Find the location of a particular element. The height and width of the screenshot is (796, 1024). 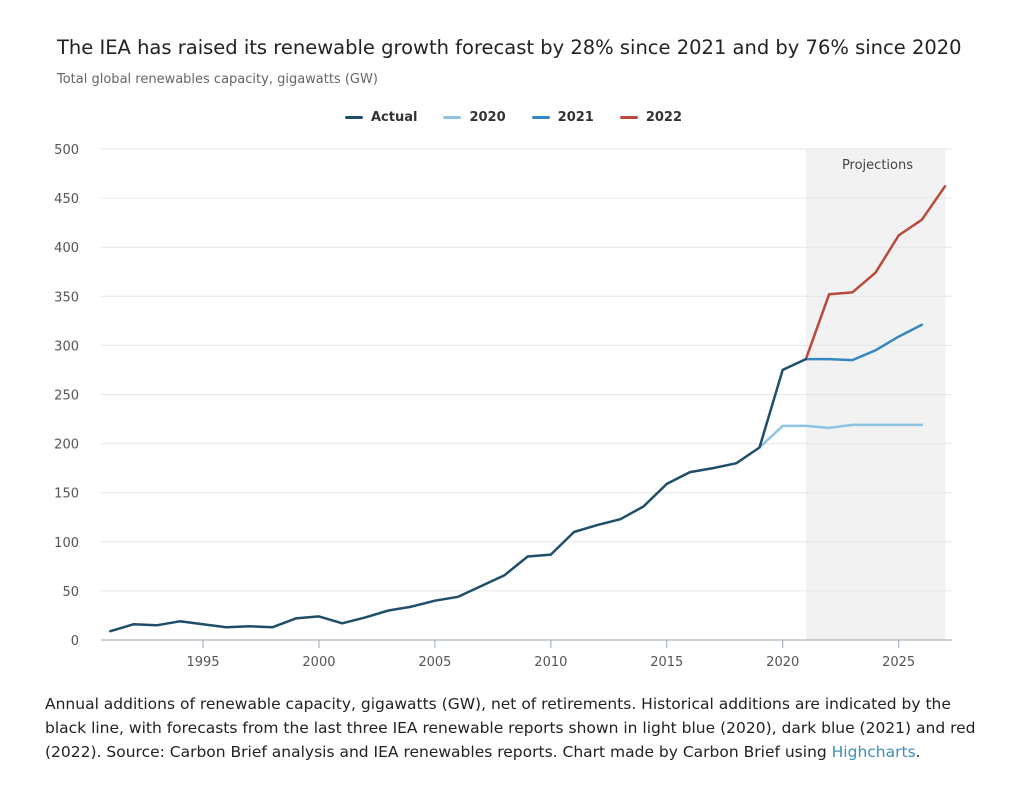

y-tick-label-200: 200 is located at coordinates (66, 445).